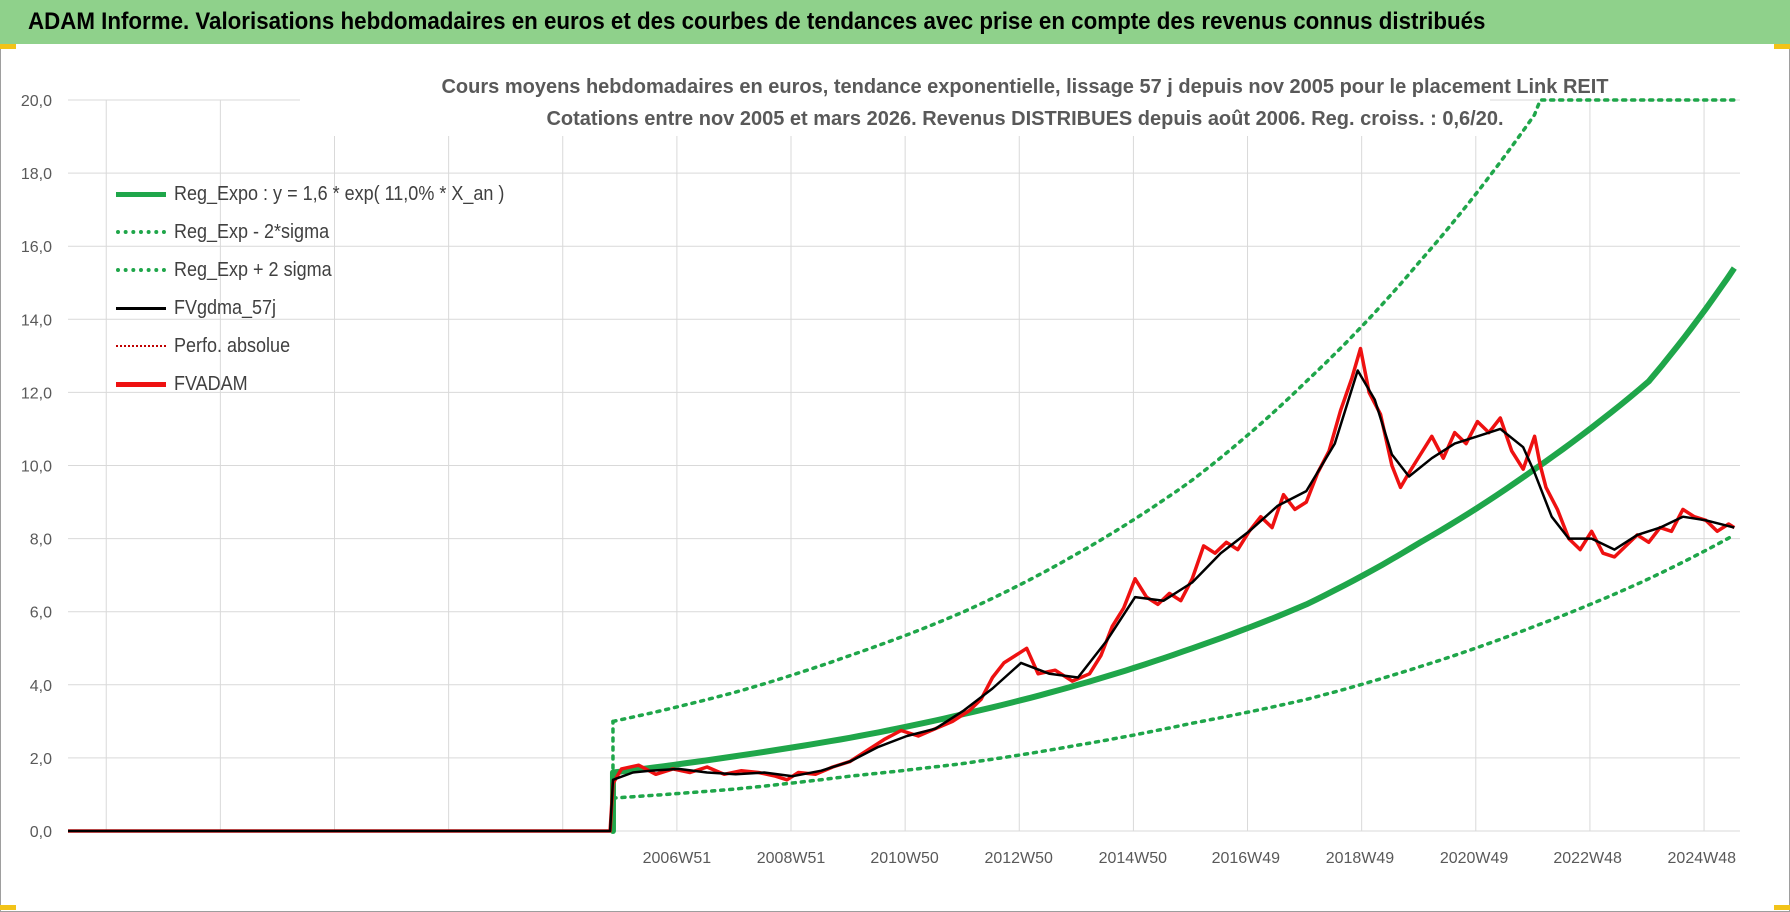 The image size is (1790, 912). I want to click on legend-label: FVADAM, so click(211, 383).